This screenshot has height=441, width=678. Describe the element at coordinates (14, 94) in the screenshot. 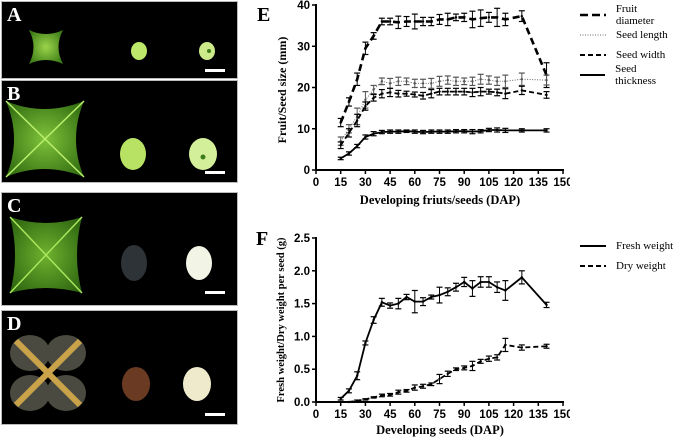

I see `panel-label-b: B` at that location.